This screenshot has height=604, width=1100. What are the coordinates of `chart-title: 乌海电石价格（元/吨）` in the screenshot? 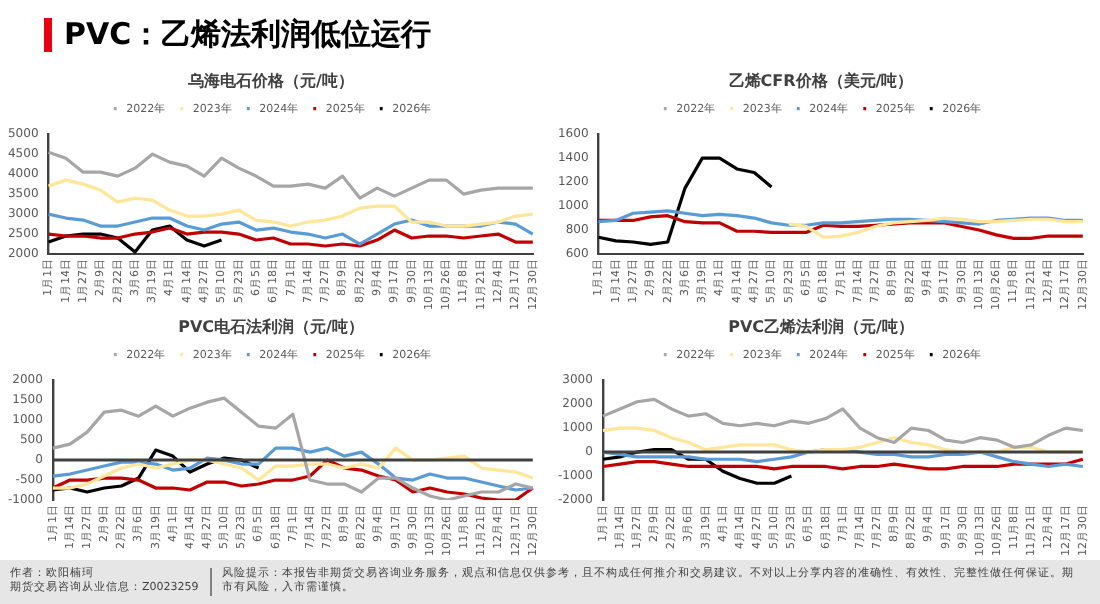 It's located at (270, 80).